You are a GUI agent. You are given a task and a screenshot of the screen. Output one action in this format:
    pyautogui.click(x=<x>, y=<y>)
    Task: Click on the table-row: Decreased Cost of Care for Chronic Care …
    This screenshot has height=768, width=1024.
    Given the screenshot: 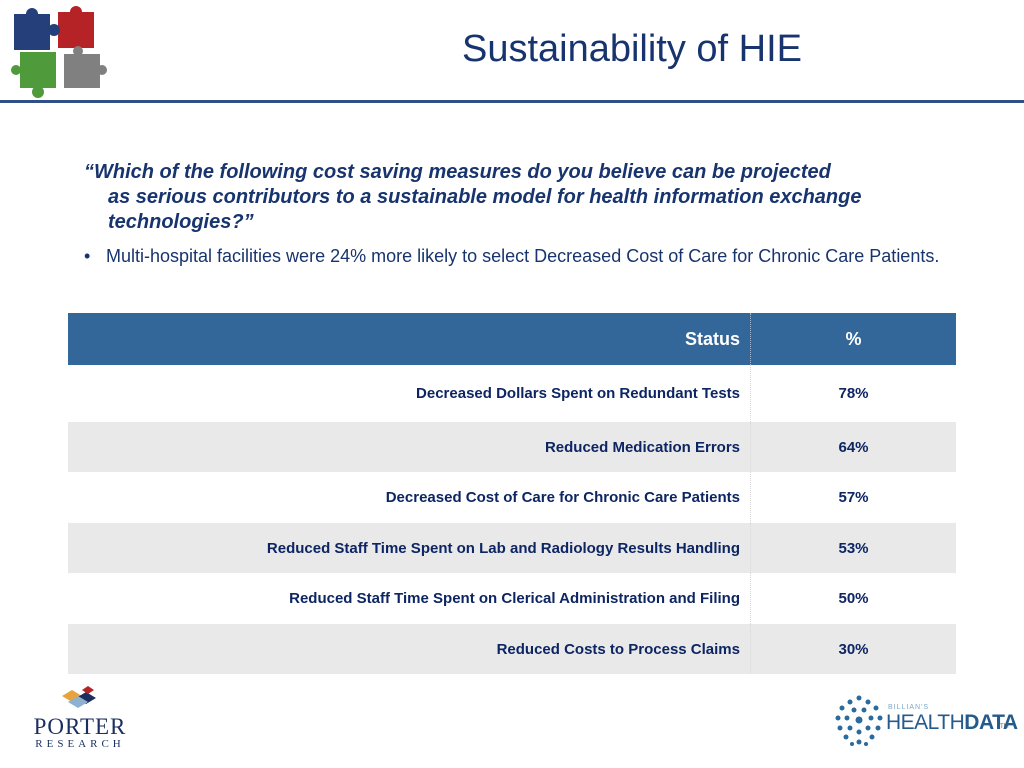 What is the action you would take?
    pyautogui.click(x=512, y=497)
    